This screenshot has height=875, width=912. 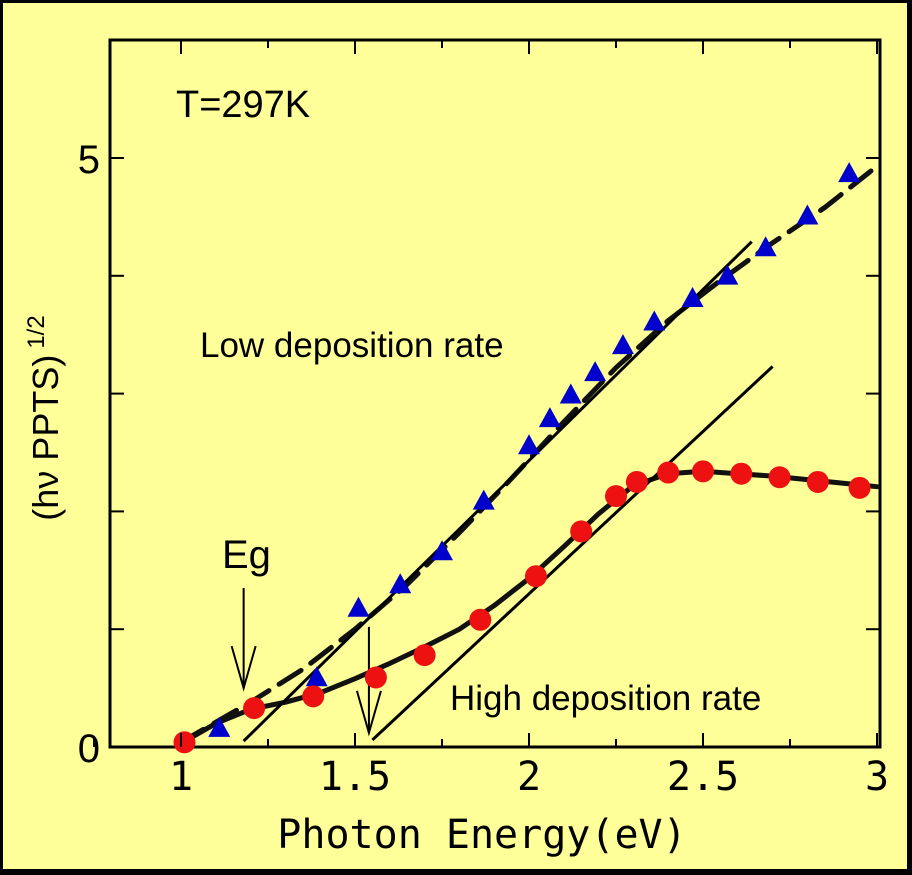 I want to click on temperature-label: T=297K, so click(x=243, y=105).